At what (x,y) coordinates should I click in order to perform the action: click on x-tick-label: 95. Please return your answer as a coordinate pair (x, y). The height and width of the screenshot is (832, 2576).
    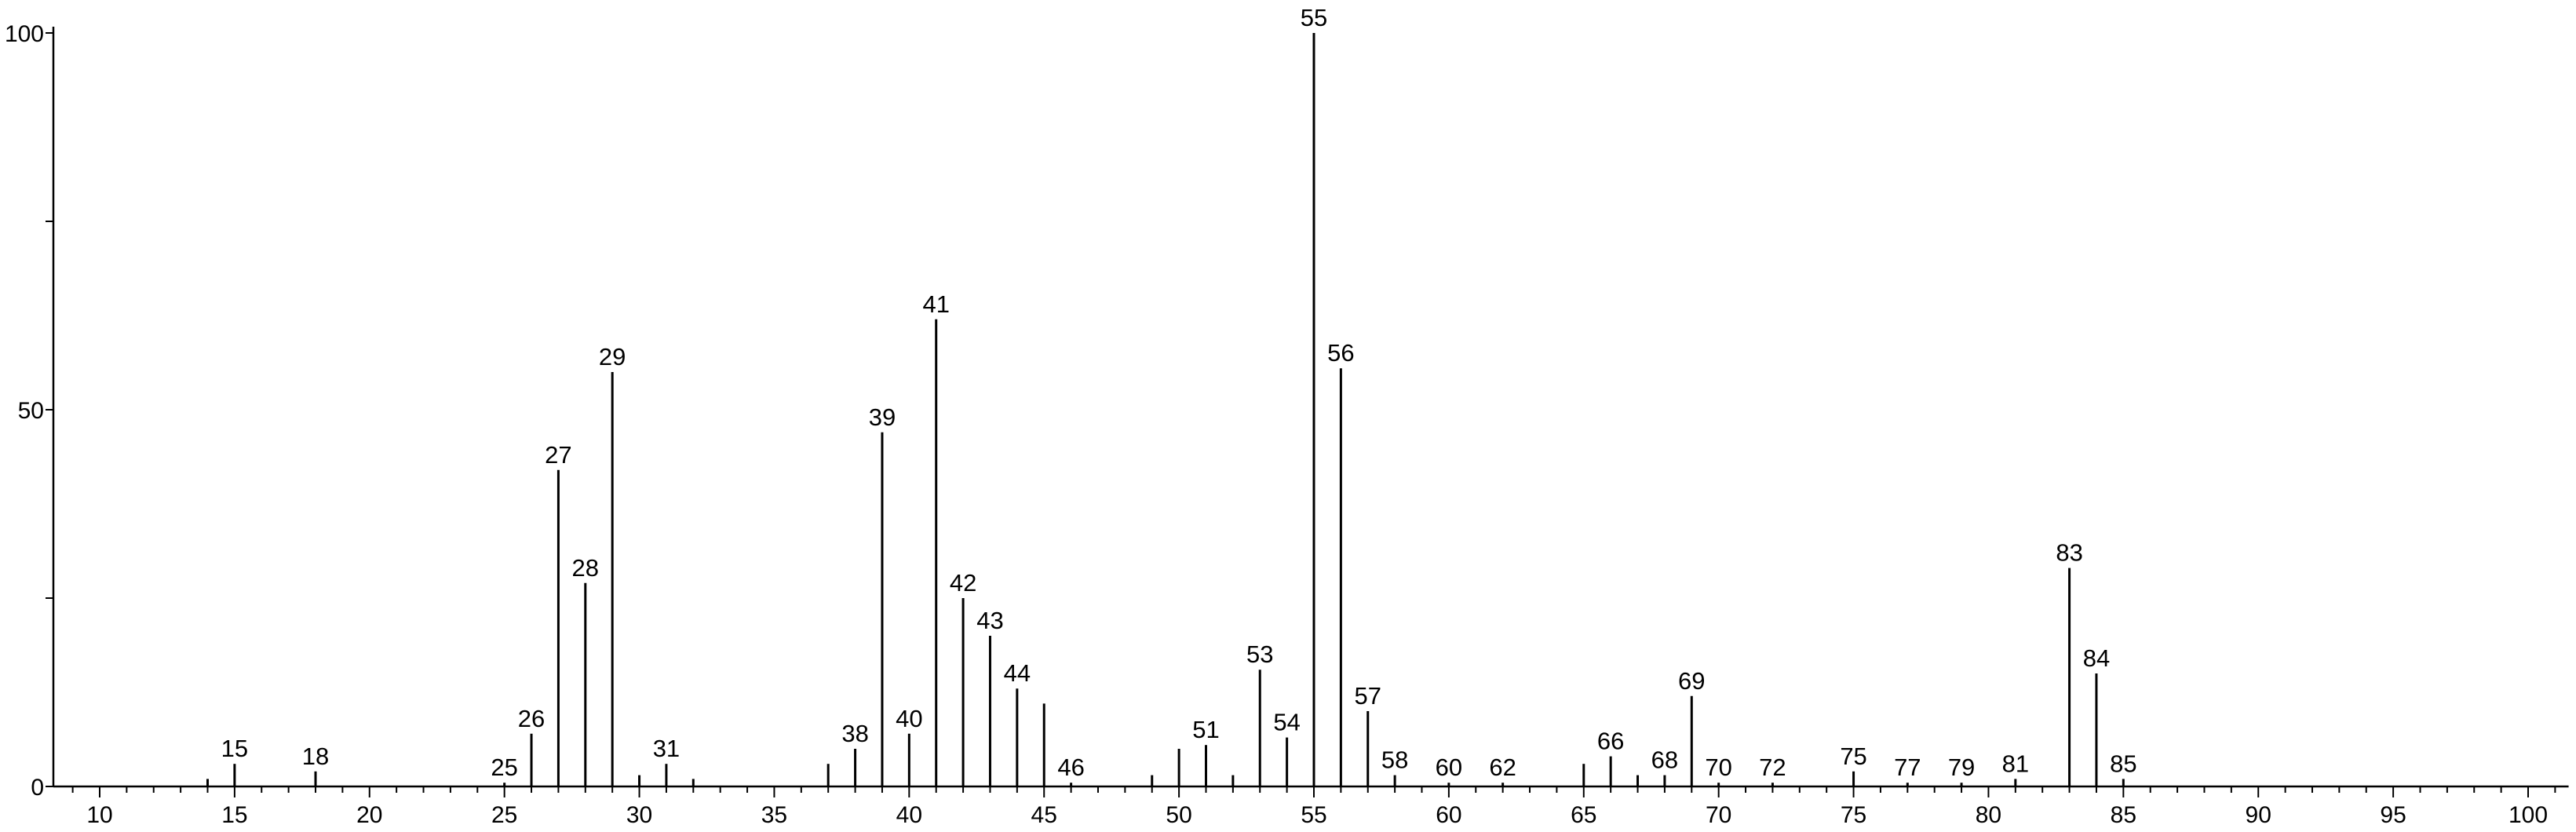
    Looking at the image, I should click on (2393, 815).